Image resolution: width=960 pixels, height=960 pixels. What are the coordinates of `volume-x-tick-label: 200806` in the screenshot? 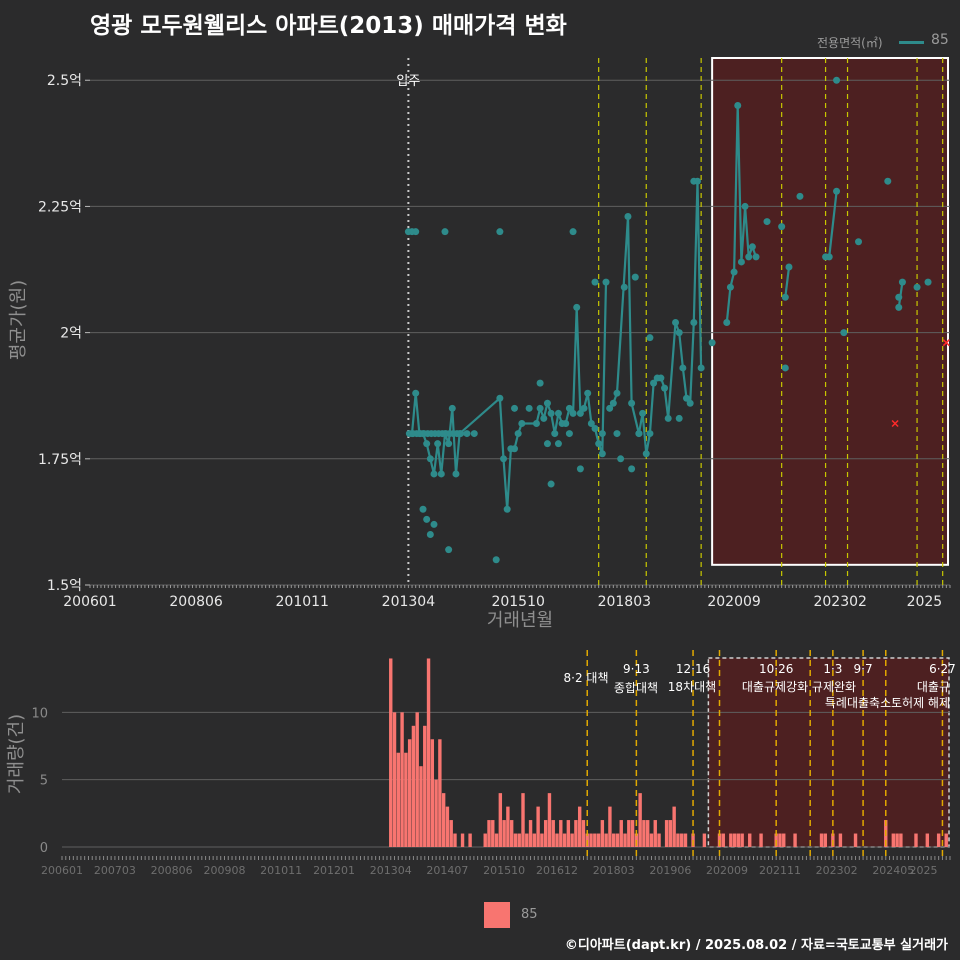 It's located at (172, 870).